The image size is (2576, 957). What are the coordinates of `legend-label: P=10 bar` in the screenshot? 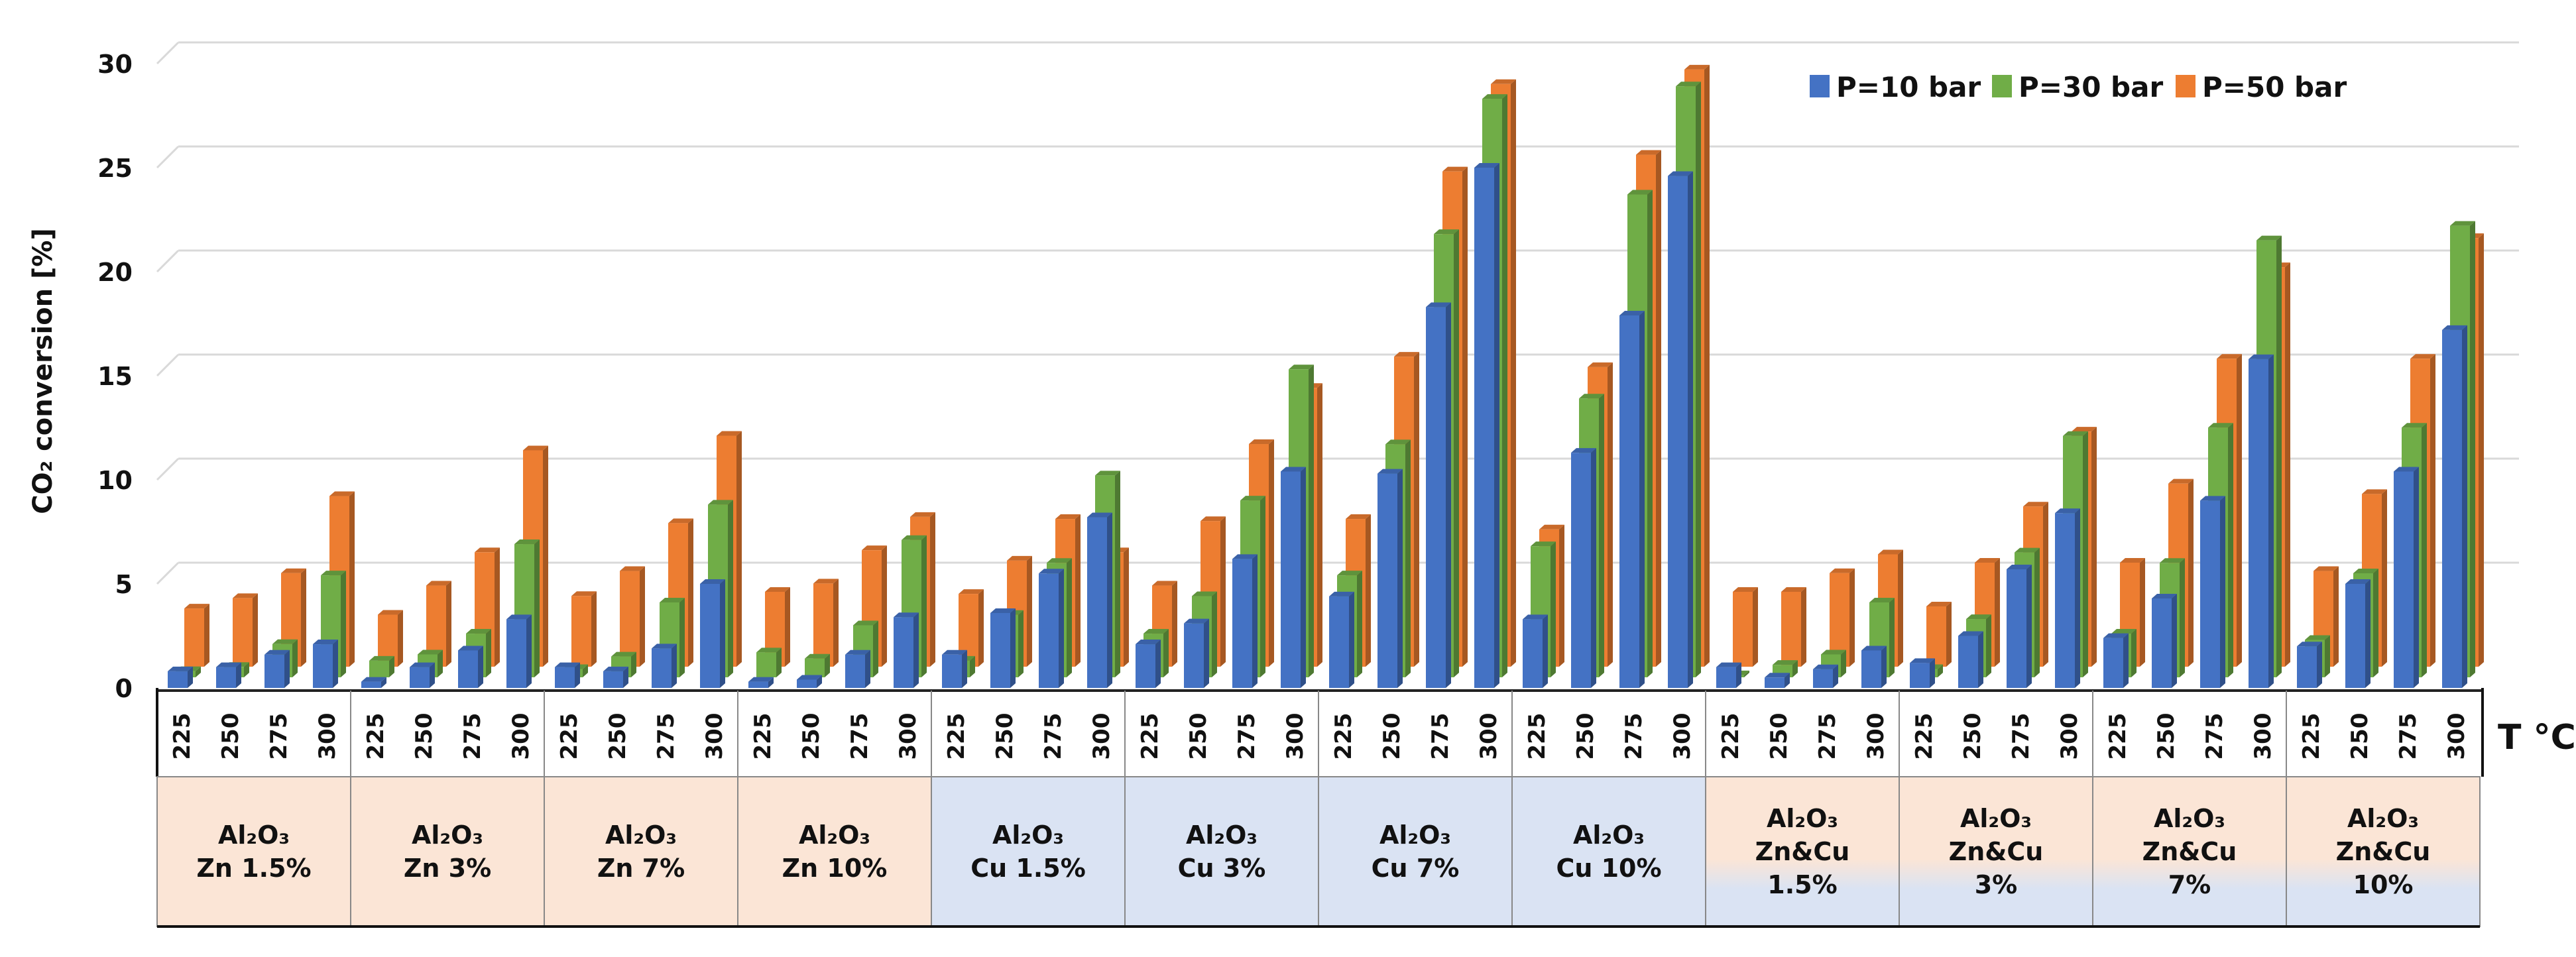 It's located at (1909, 87).